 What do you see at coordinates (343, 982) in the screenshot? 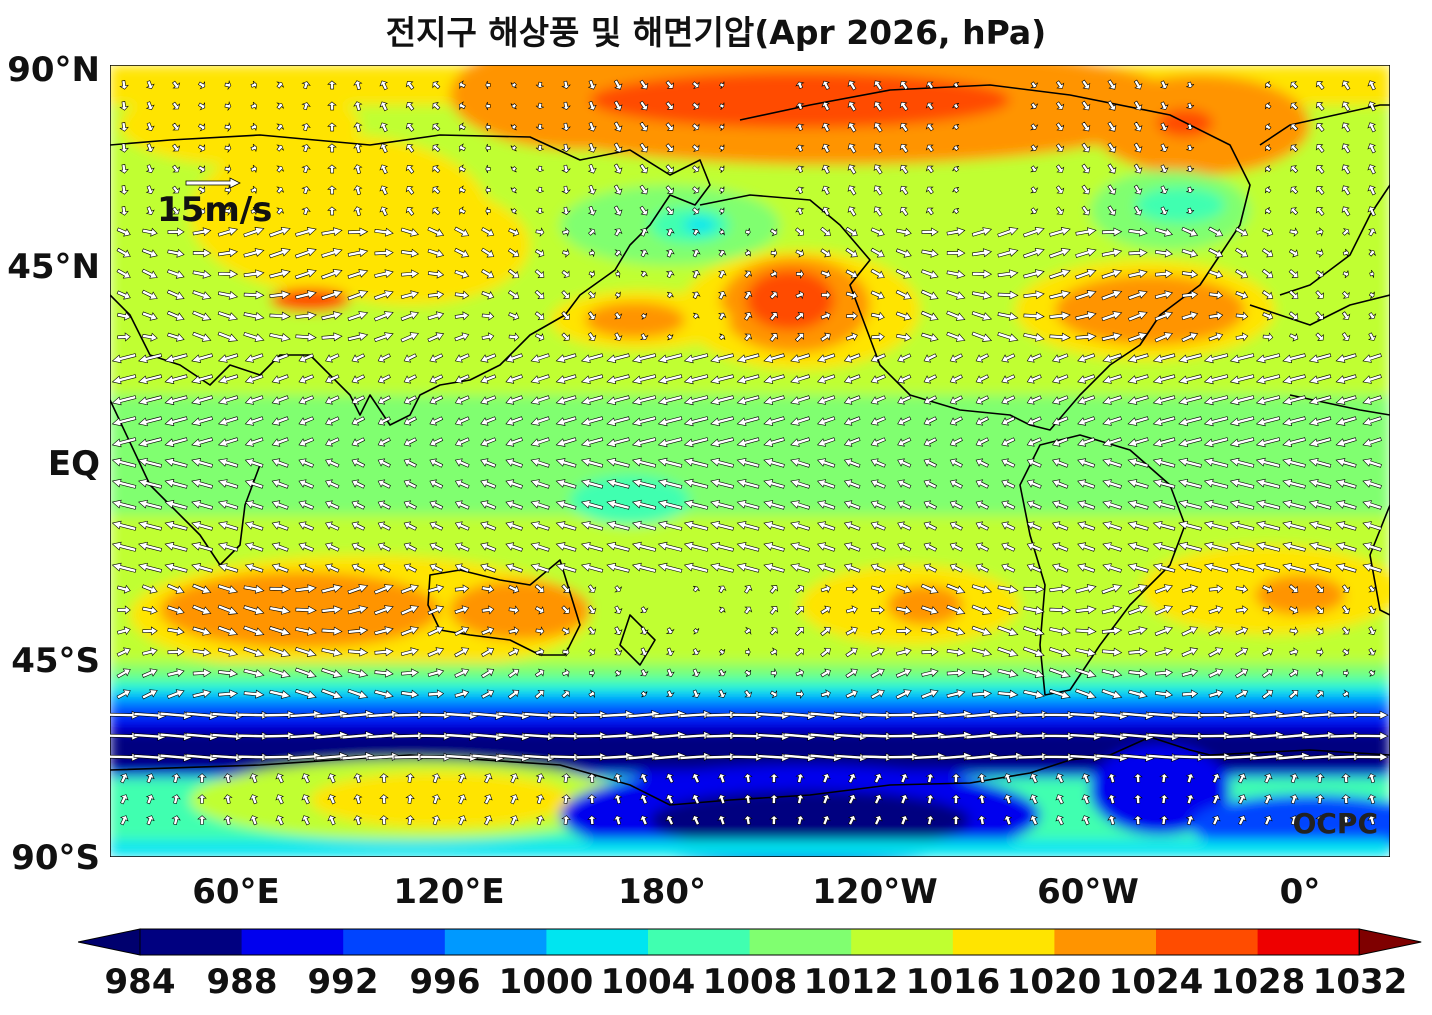
I see `colorbar-label: 992` at bounding box center [343, 982].